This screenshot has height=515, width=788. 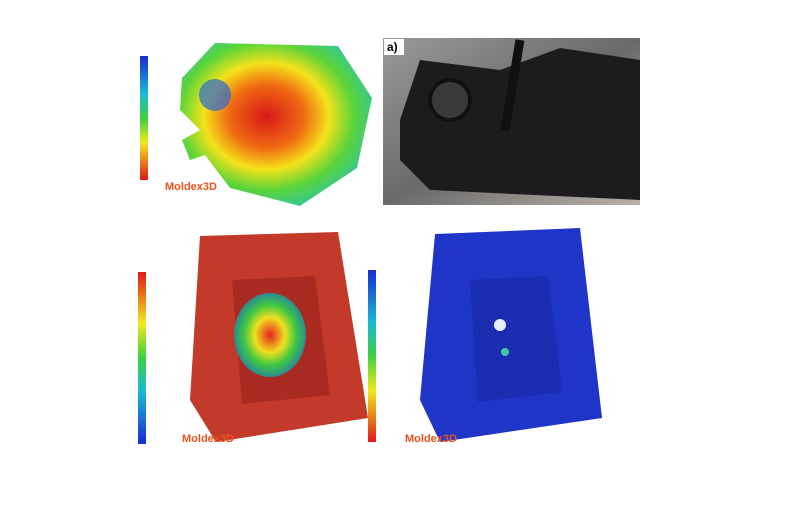 I want to click on panel-simulation-3: Moldex3D, so click(x=485, y=336).